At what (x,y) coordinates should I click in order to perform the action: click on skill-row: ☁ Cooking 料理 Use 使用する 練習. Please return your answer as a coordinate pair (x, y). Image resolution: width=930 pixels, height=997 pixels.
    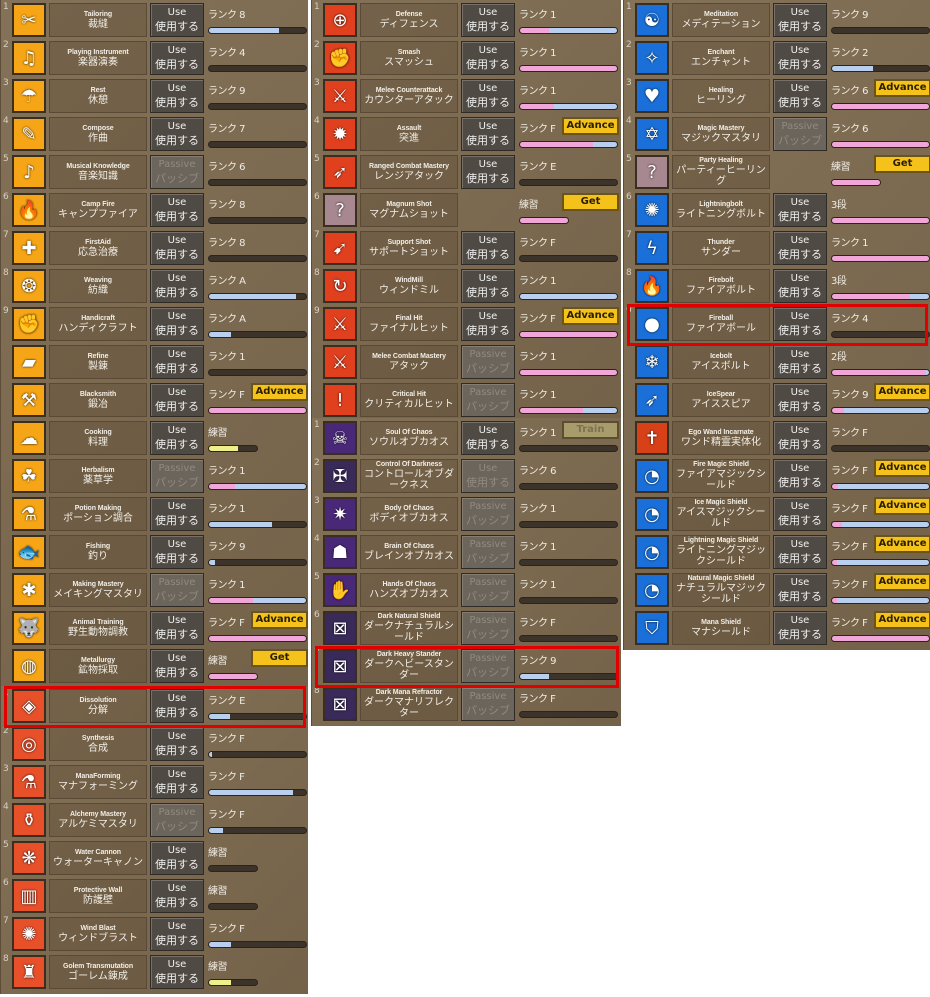
    Looking at the image, I should click on (154, 438).